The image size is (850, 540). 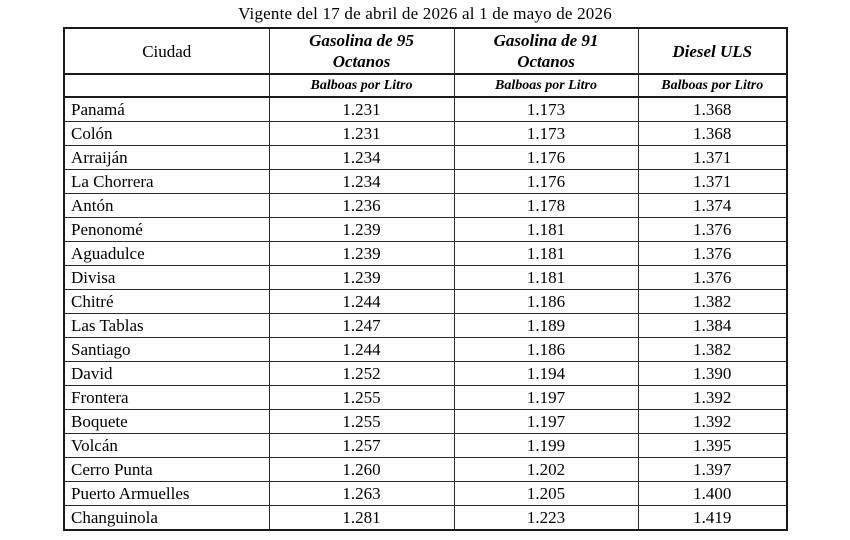 I want to click on gasolina-95-price-cell: 1.257, so click(x=361, y=445).